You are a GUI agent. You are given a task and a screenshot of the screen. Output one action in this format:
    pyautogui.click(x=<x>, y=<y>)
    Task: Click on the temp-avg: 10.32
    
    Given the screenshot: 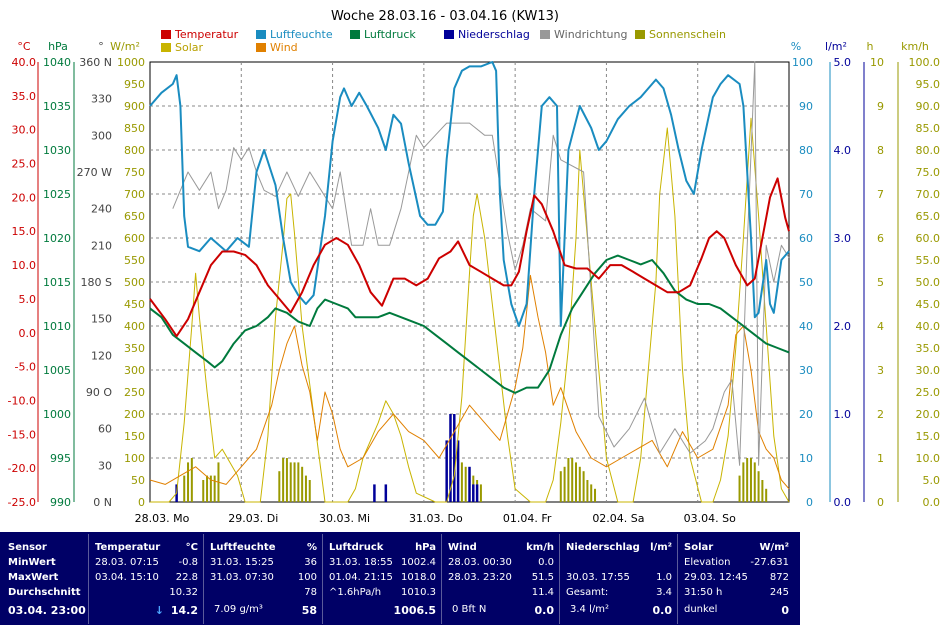 What is the action you would take?
    pyautogui.click(x=183, y=592)
    